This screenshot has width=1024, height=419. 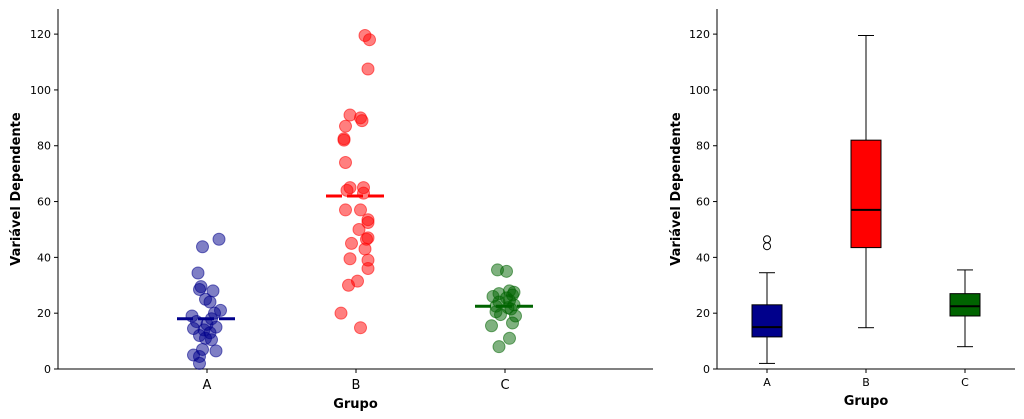 I want to click on left-y-tick-label: 80, so click(x=44, y=146).